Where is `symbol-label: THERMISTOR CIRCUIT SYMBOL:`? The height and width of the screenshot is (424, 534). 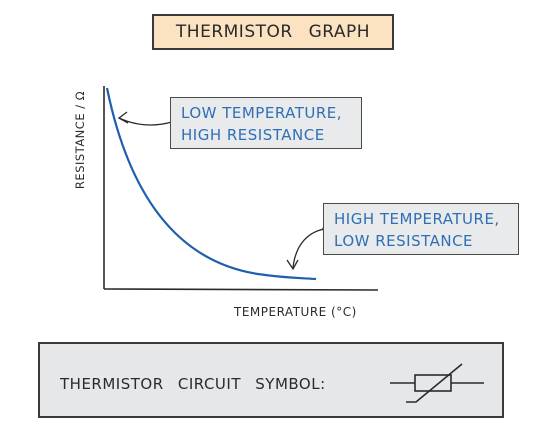
symbol-label: THERMISTOR CIRCUIT SYMBOL: is located at coordinates (193, 384).